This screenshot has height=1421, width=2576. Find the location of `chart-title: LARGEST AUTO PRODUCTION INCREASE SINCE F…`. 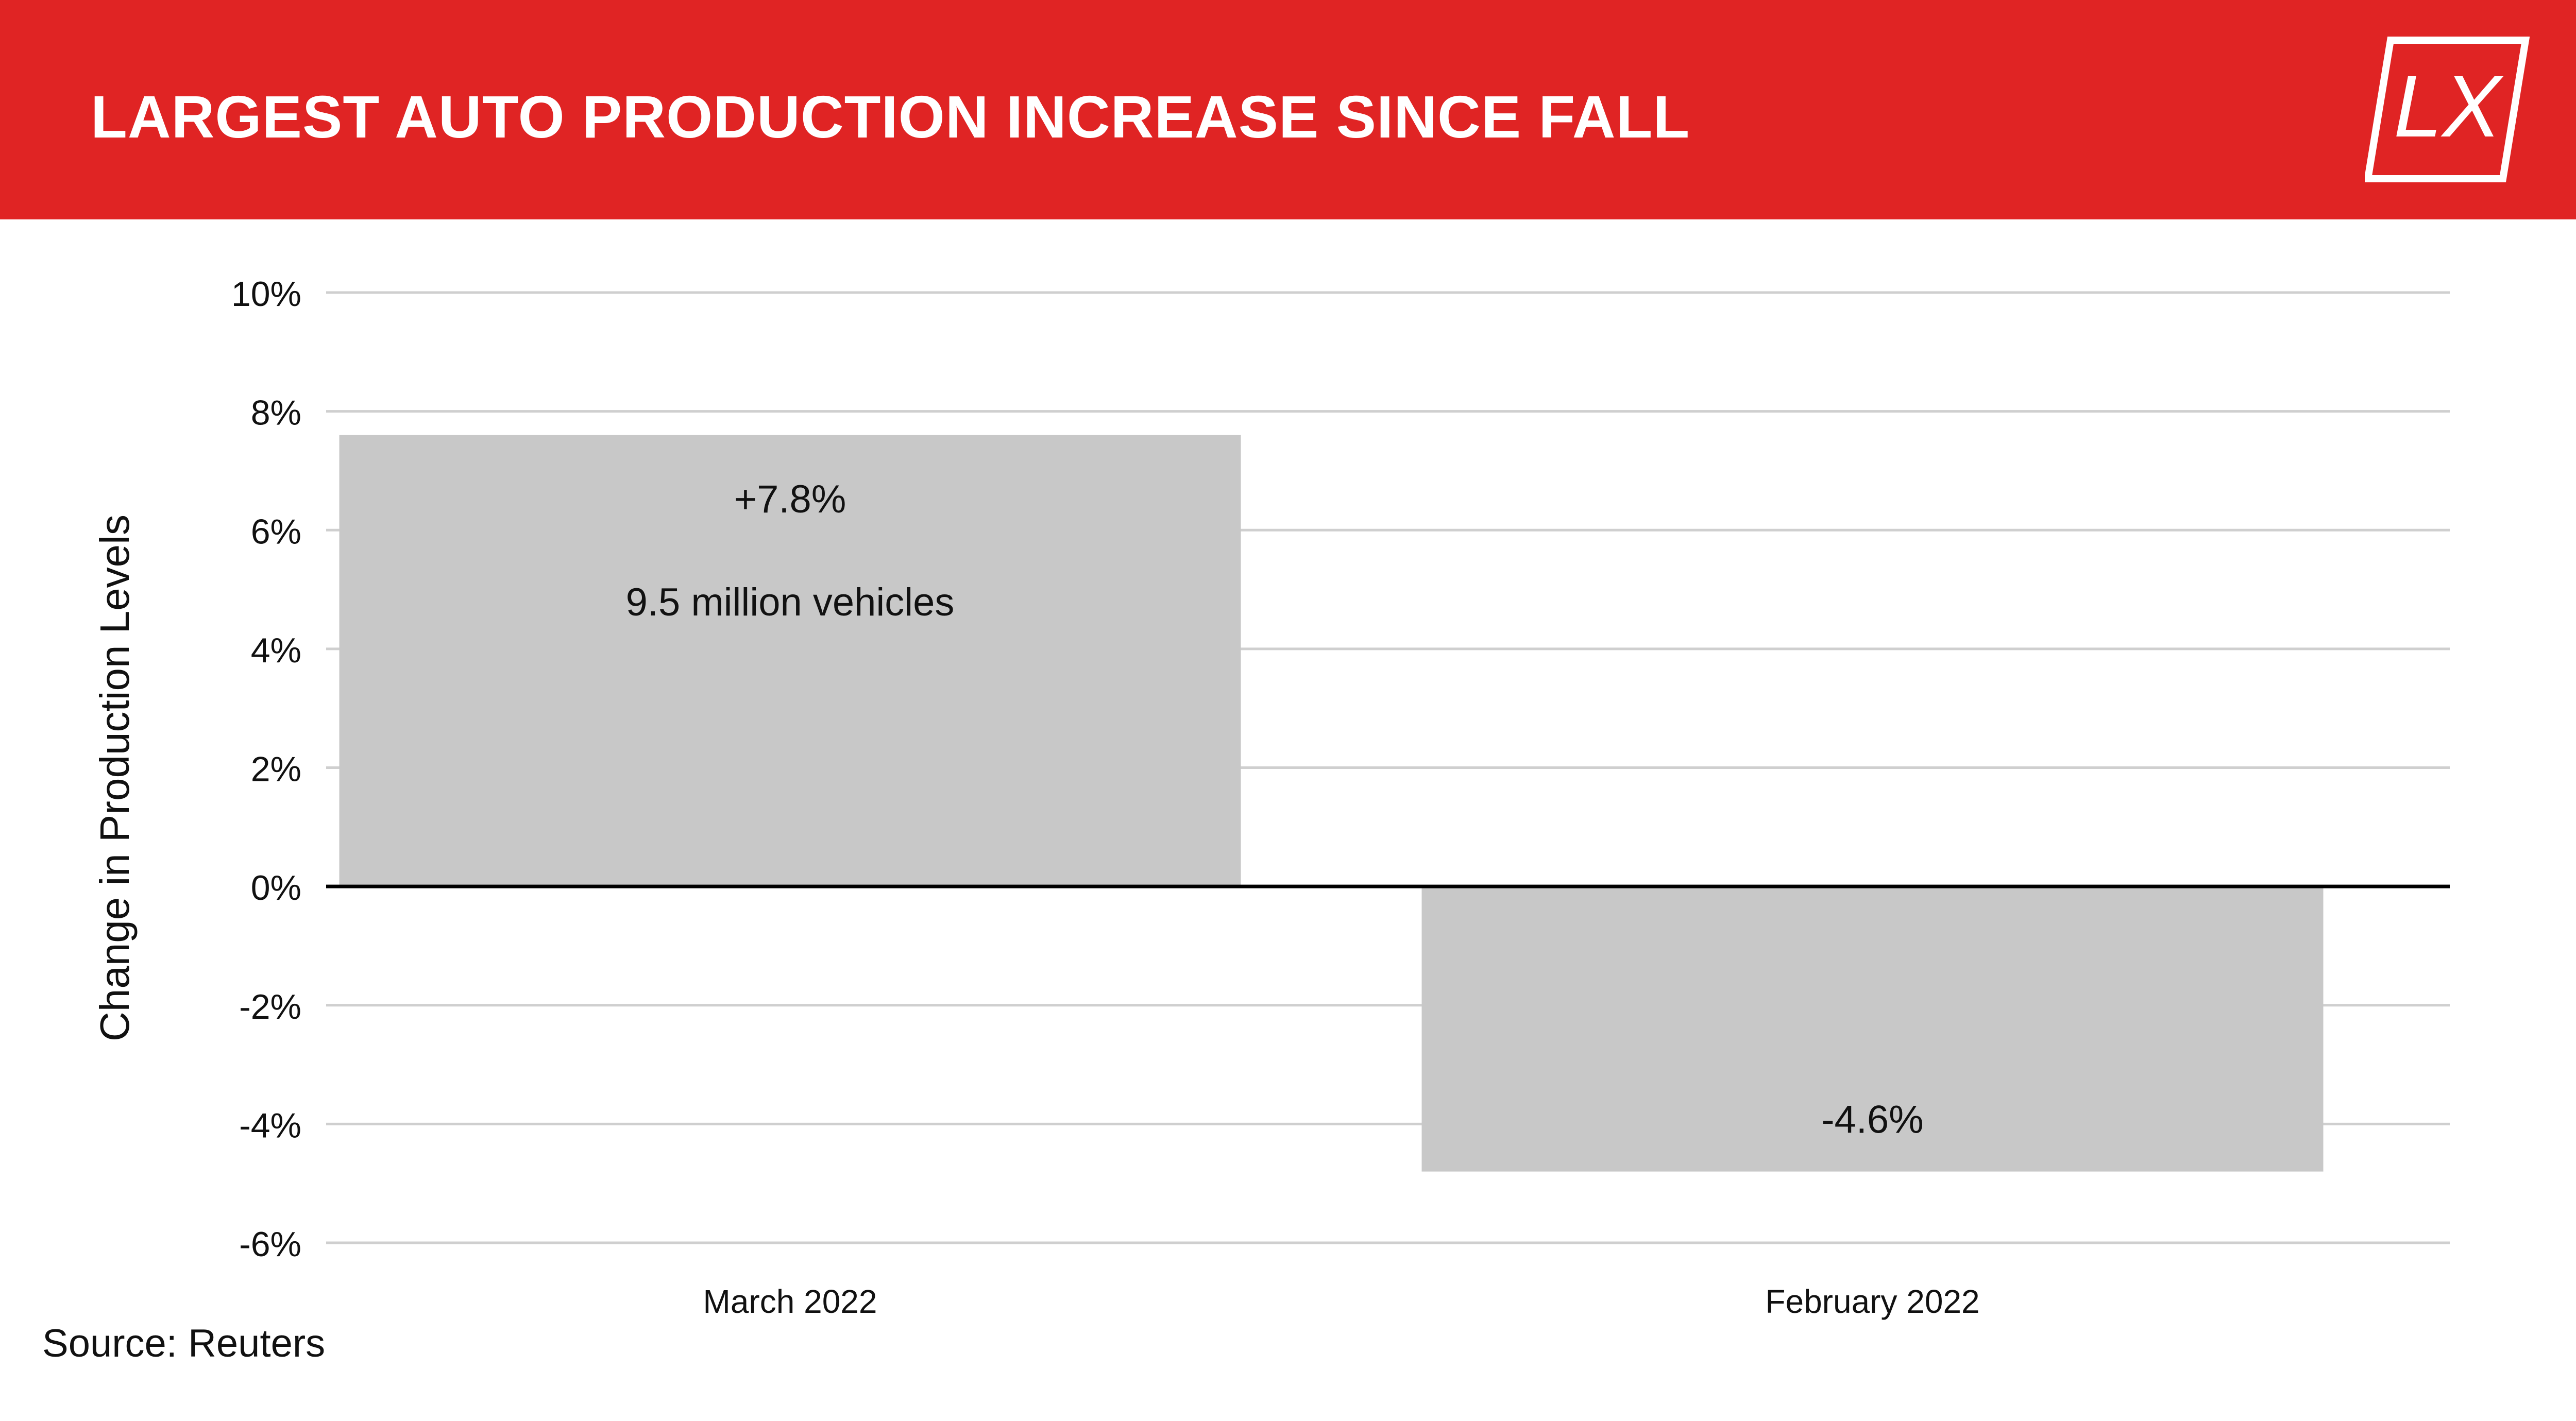

chart-title: LARGEST AUTO PRODUCTION INCREASE SINCE F… is located at coordinates (890, 116).